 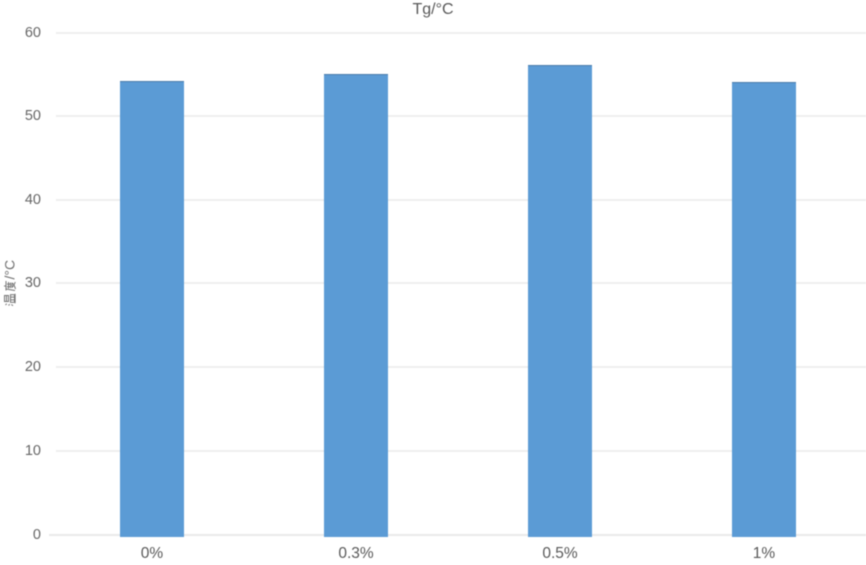 I want to click on svg-text: /°C, so click(x=10, y=270).